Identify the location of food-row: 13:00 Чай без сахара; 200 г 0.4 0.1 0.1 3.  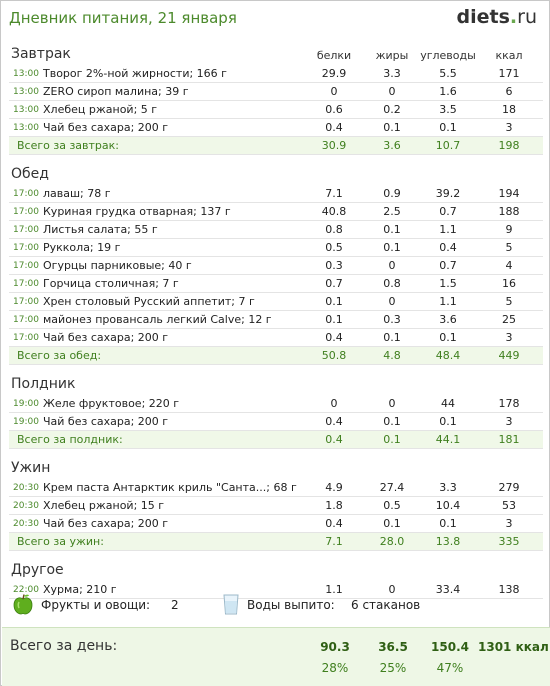
(276, 128).